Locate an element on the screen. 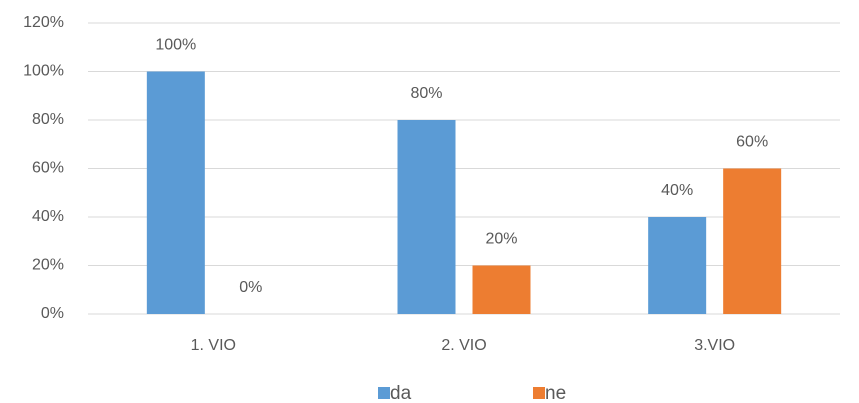  x-tick-label: 1. VIO is located at coordinates (213, 345).